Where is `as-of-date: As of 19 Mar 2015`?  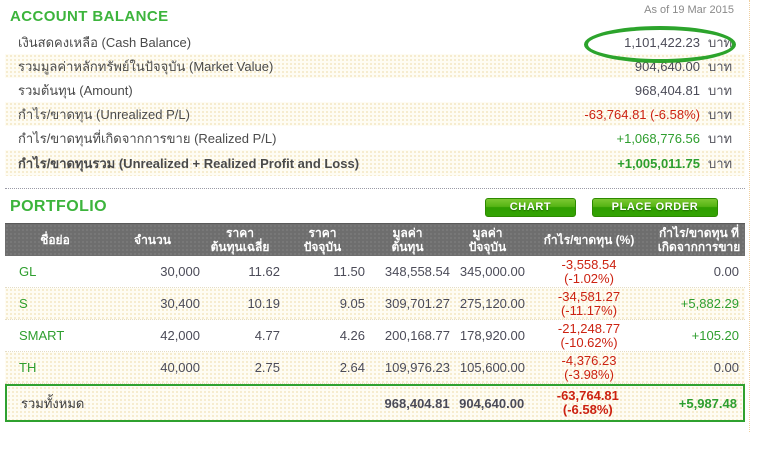
as-of-date: As of 19 Mar 2015 is located at coordinates (689, 10).